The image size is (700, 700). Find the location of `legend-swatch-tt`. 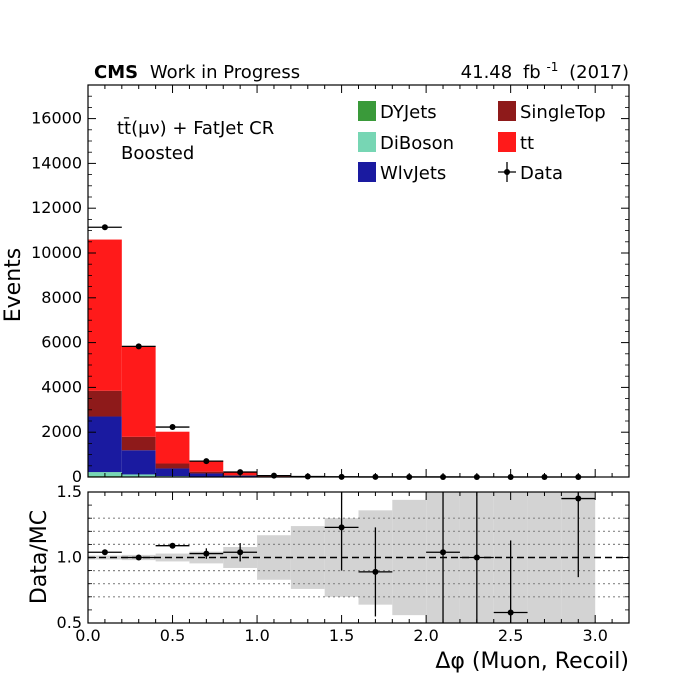

legend-swatch-tt is located at coordinates (507, 142).